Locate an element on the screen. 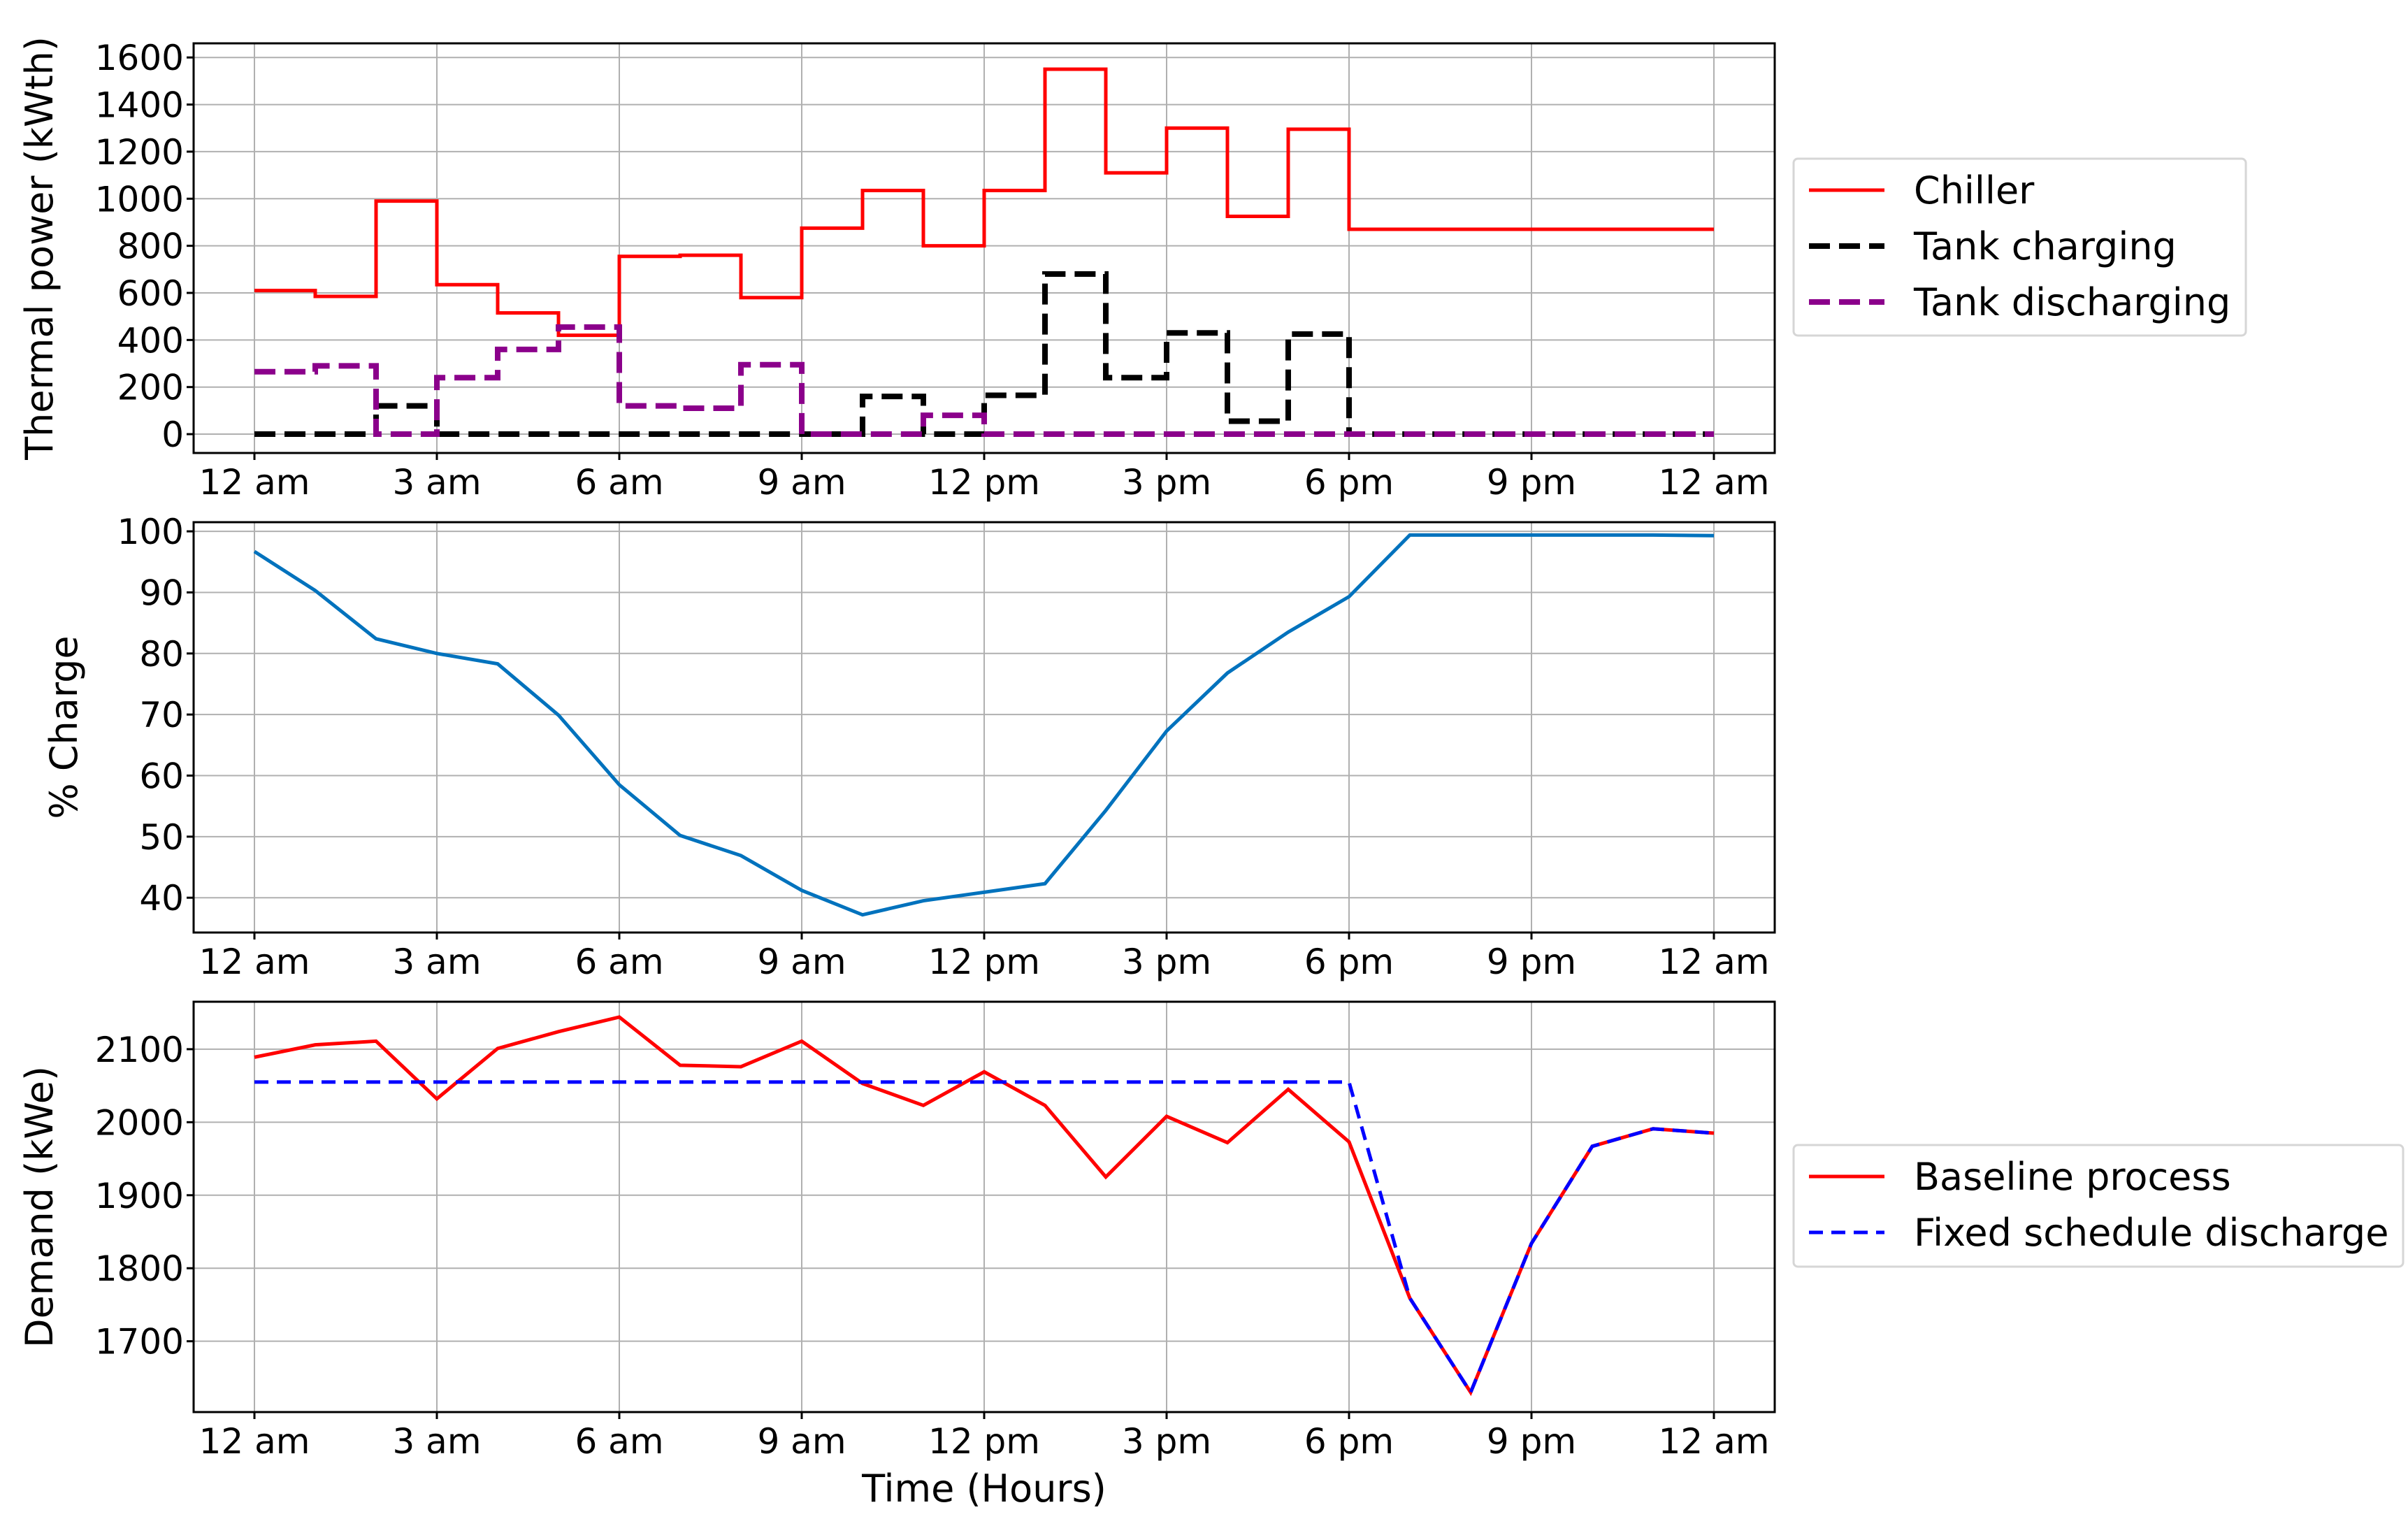 This screenshot has height=1533, width=2408. y-tick-label: 200 is located at coordinates (150, 388).